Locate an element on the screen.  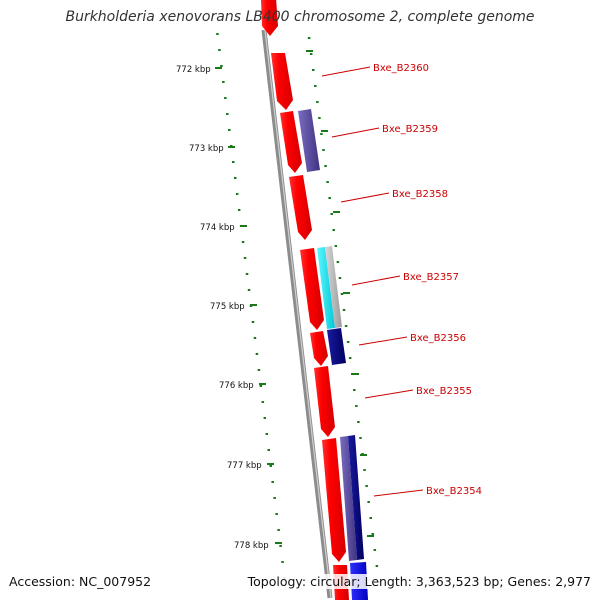
backbone-highlight is located at coordinates (298, 314).